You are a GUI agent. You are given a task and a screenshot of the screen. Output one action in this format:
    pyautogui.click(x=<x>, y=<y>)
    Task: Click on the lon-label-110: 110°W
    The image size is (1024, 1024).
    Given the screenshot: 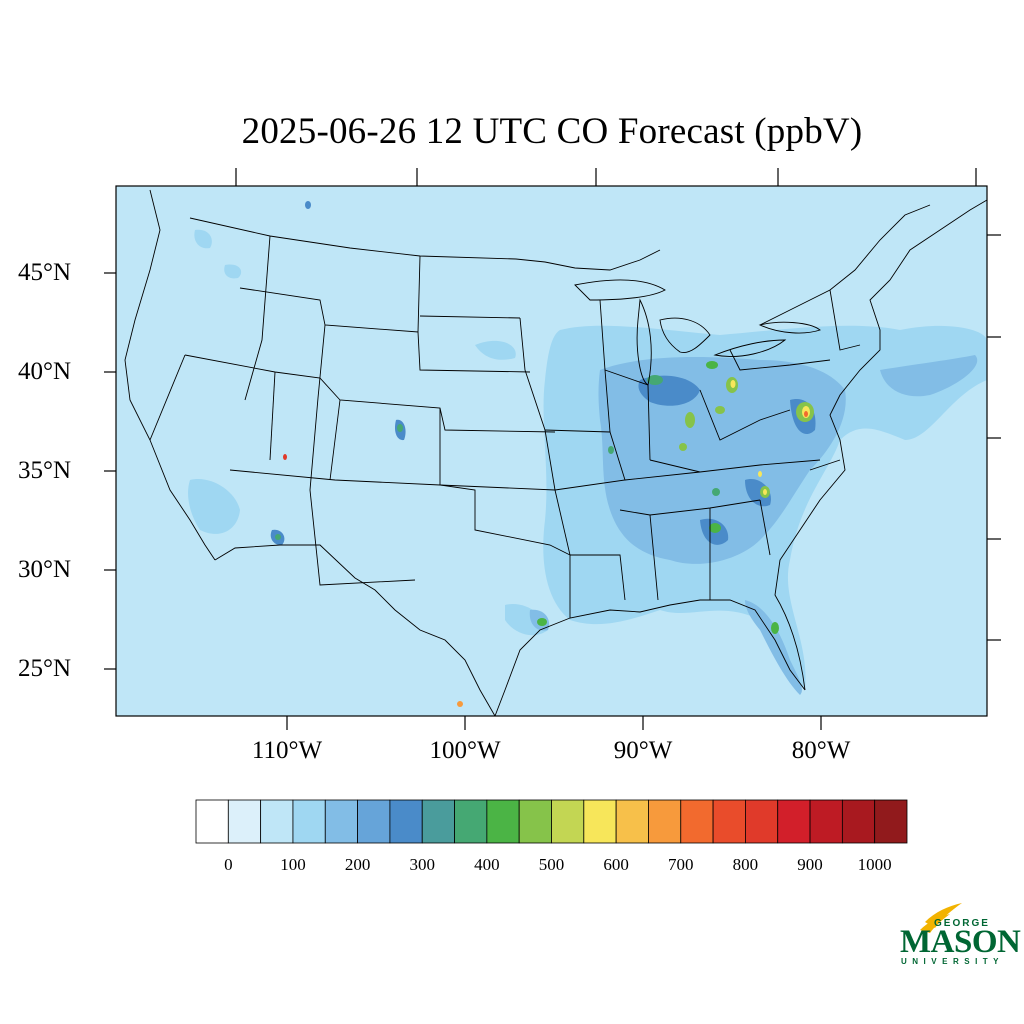 What is the action you would take?
    pyautogui.click(x=287, y=750)
    